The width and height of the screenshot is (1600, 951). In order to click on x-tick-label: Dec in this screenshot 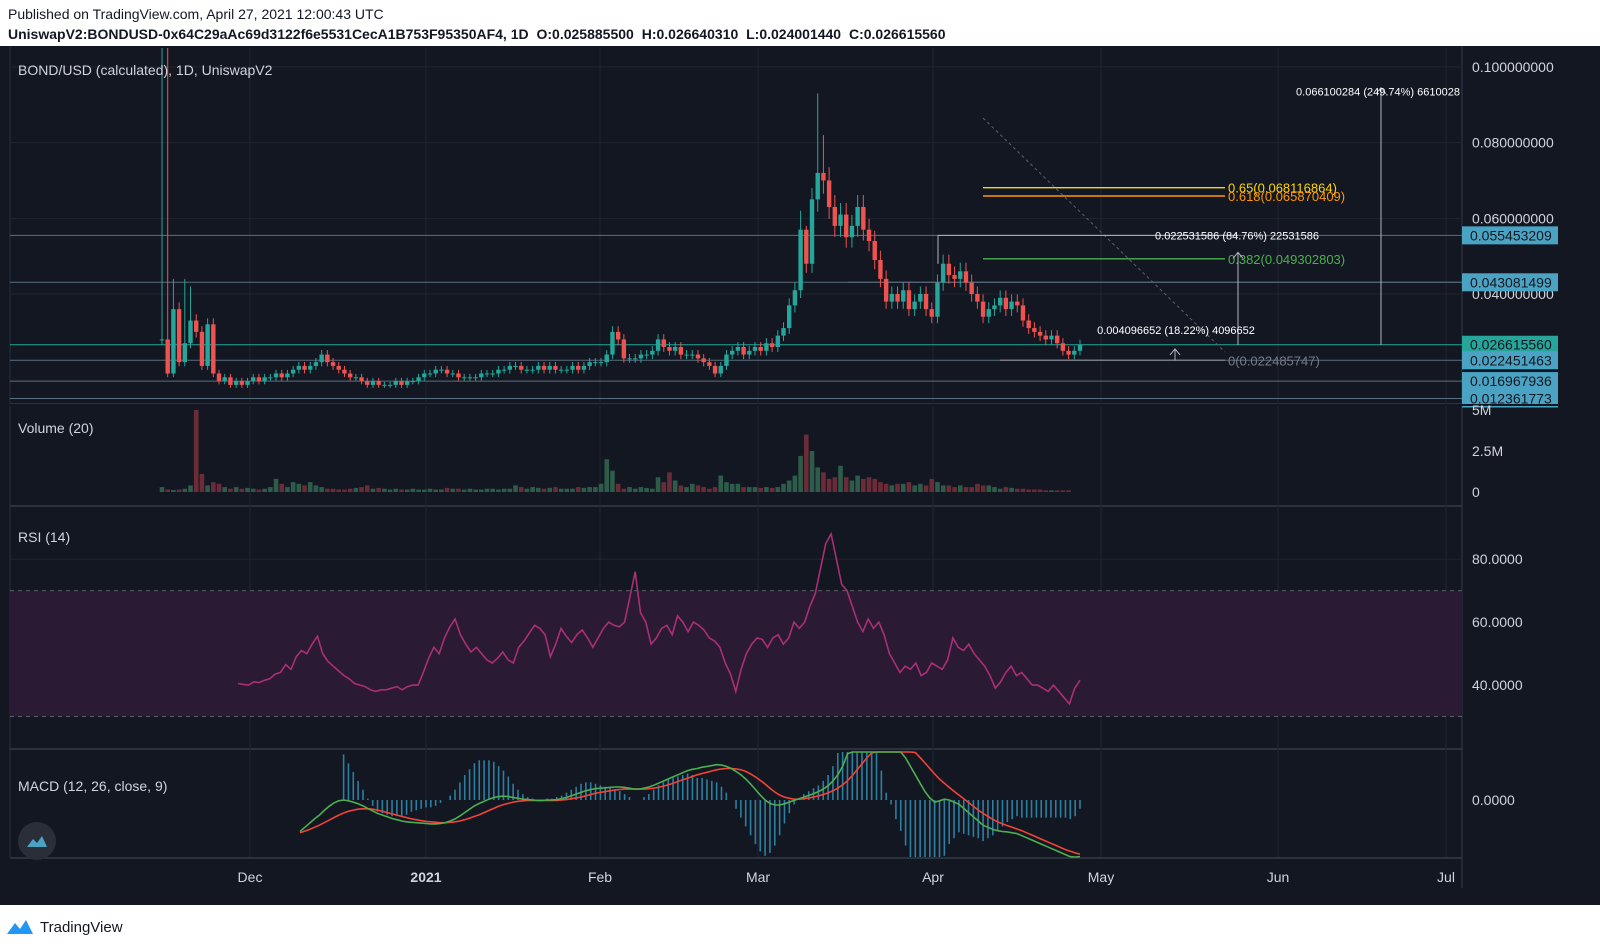, I will do `click(250, 877)`.